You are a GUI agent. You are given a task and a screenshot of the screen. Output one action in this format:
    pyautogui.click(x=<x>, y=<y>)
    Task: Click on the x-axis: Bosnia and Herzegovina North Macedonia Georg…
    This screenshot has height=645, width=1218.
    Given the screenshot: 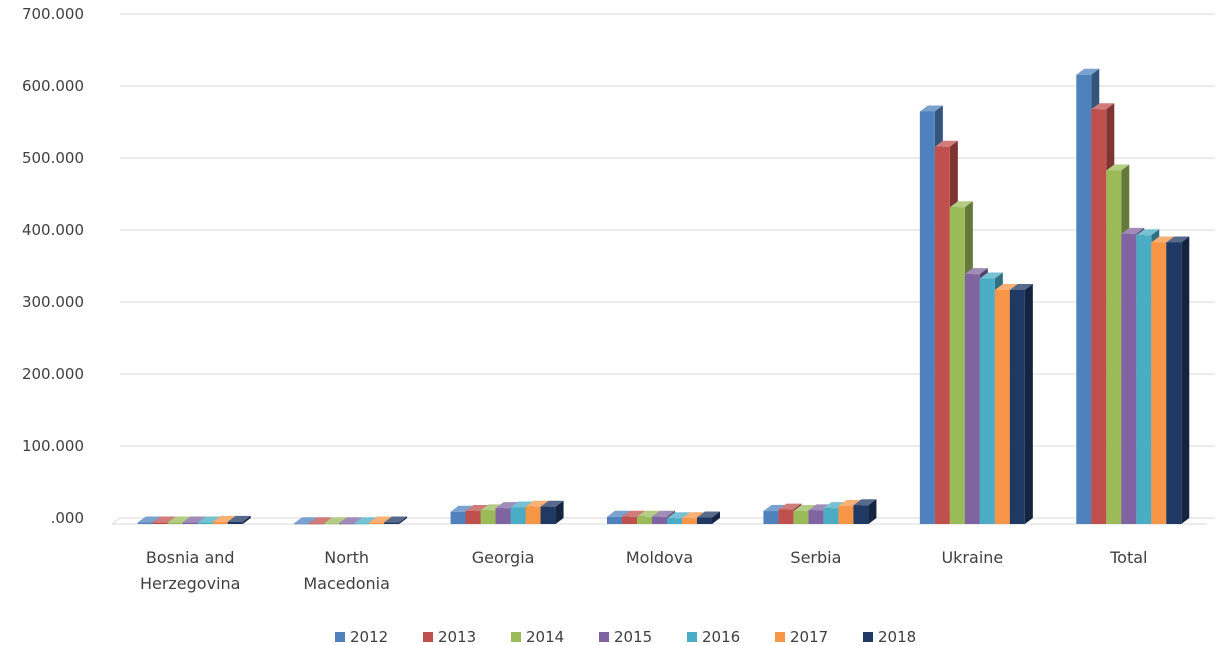 What is the action you would take?
    pyautogui.click(x=644, y=570)
    